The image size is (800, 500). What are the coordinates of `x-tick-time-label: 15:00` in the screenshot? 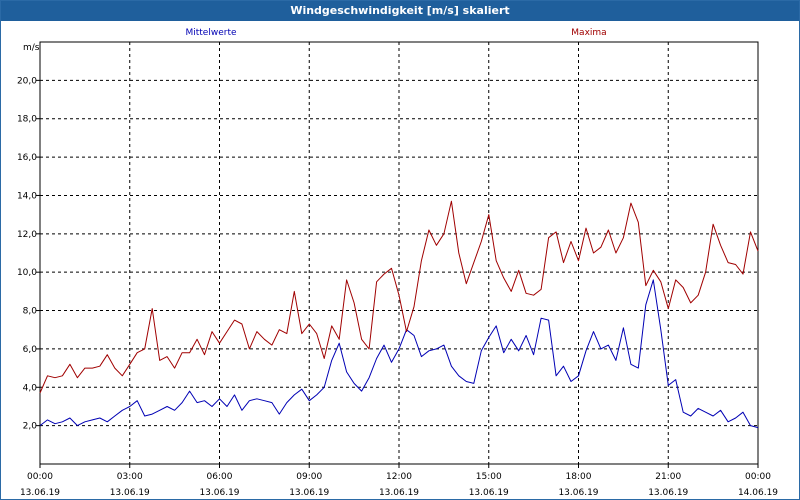 It's located at (489, 477).